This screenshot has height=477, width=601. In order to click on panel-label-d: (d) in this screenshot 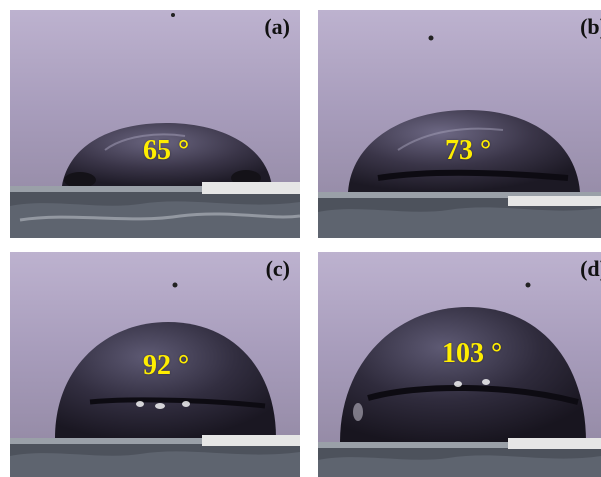, I will do `click(590, 269)`.